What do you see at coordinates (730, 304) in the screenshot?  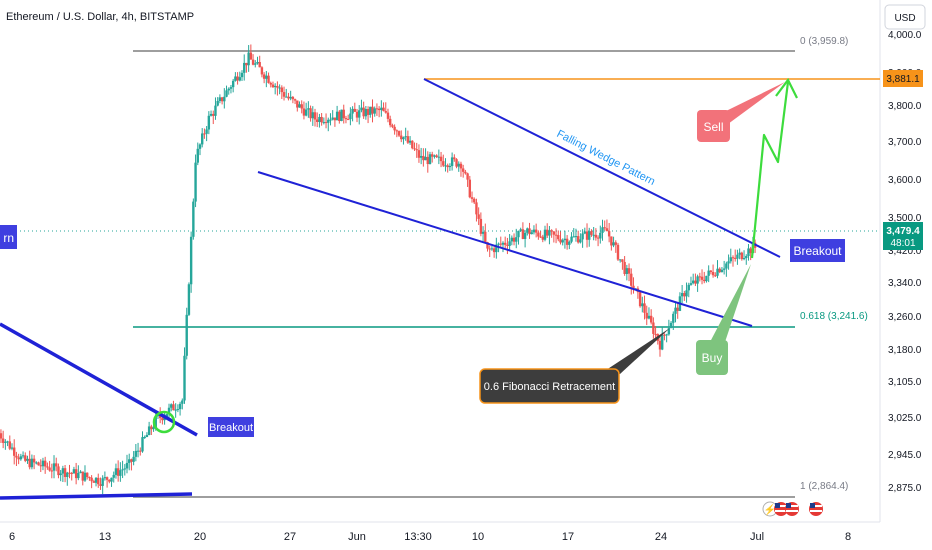 I see `buy-callout-pointer` at bounding box center [730, 304].